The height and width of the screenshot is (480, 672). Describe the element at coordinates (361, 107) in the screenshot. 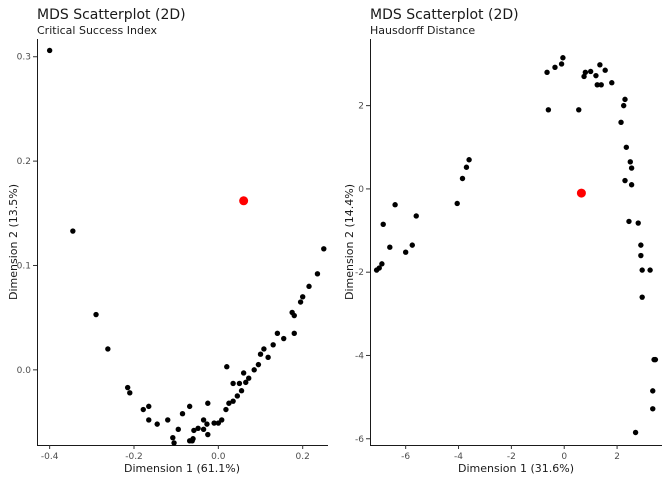

I see `y-tick-label: 2` at that location.